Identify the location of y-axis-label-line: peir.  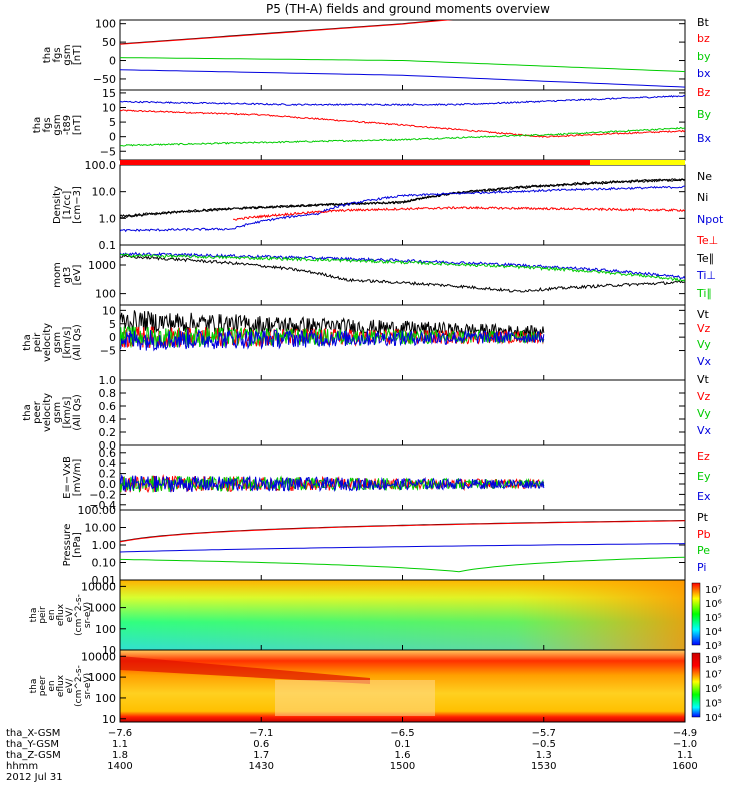
(37, 342).